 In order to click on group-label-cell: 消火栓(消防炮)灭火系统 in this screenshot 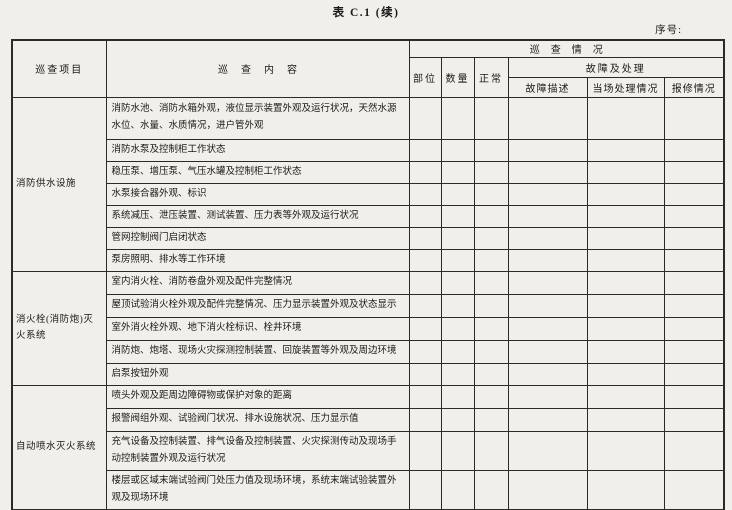, I will do `click(59, 328)`.